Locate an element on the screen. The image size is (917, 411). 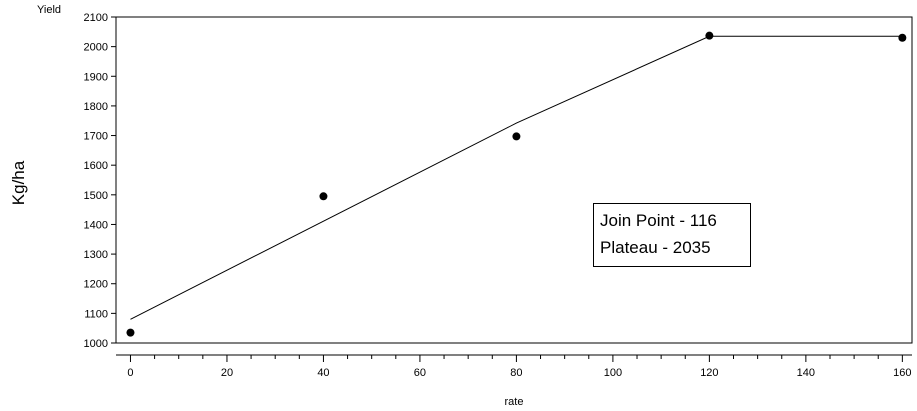
x-tick-label: 120 is located at coordinates (709, 373).